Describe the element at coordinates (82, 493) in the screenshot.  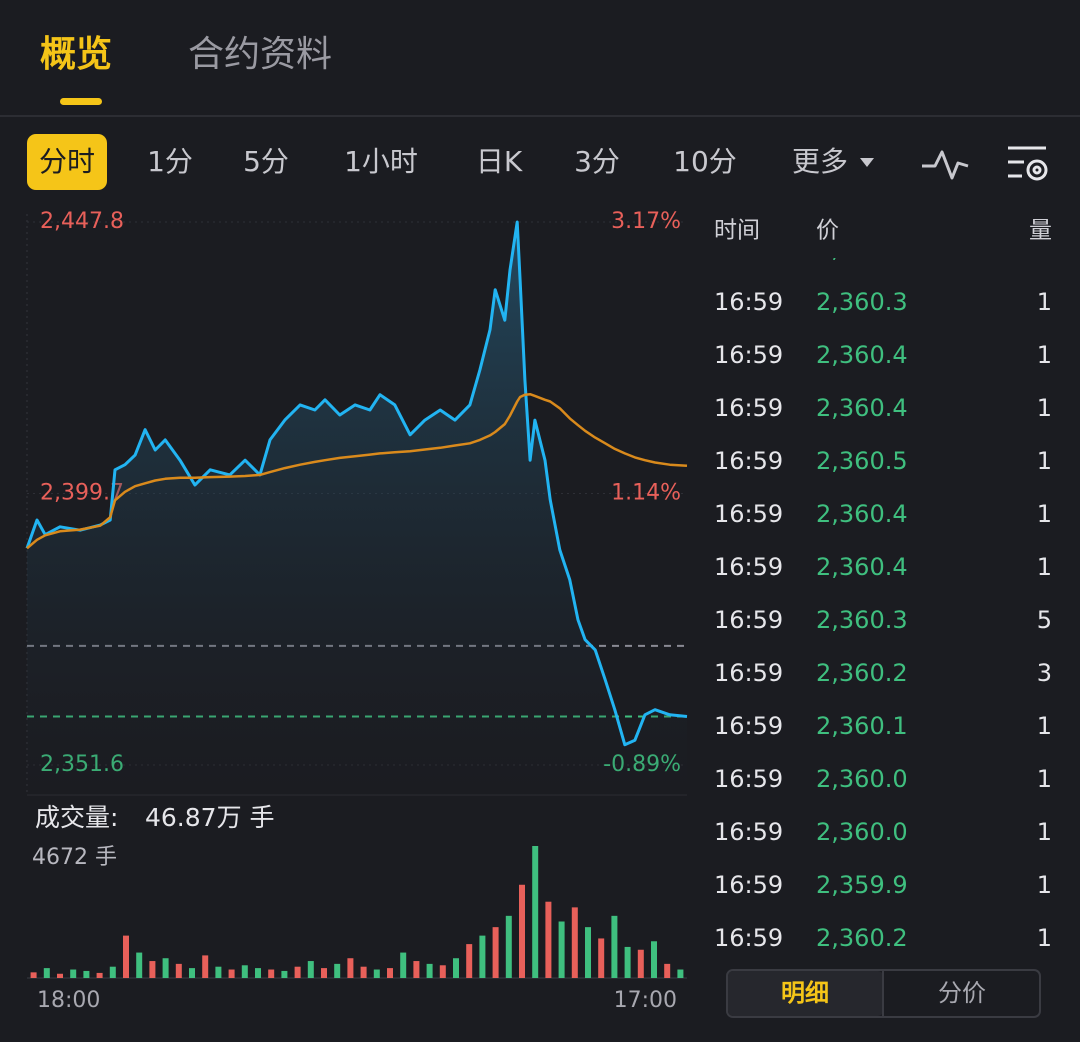
I see `y-tick-label: 2,399.7` at that location.